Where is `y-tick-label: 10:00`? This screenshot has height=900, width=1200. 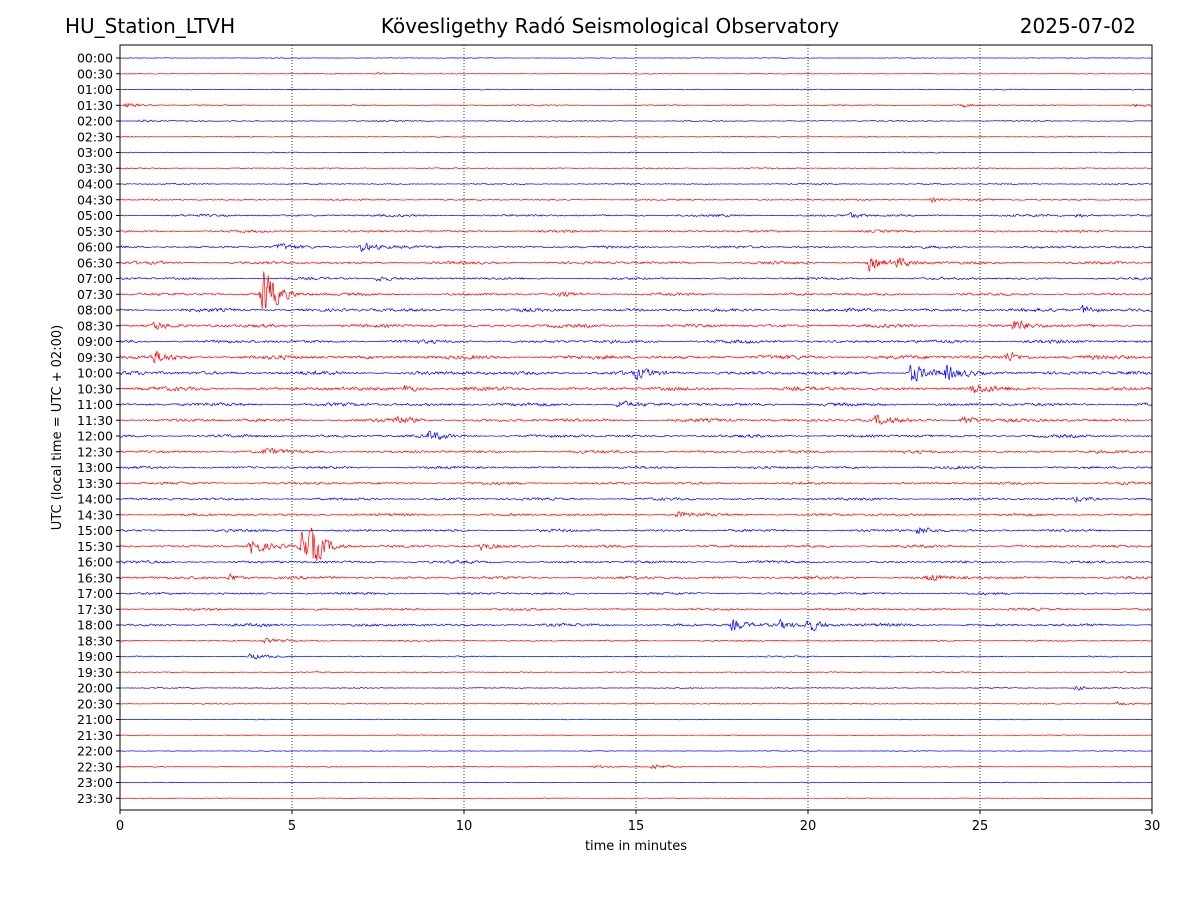
y-tick-label: 10:00 is located at coordinates (95, 373).